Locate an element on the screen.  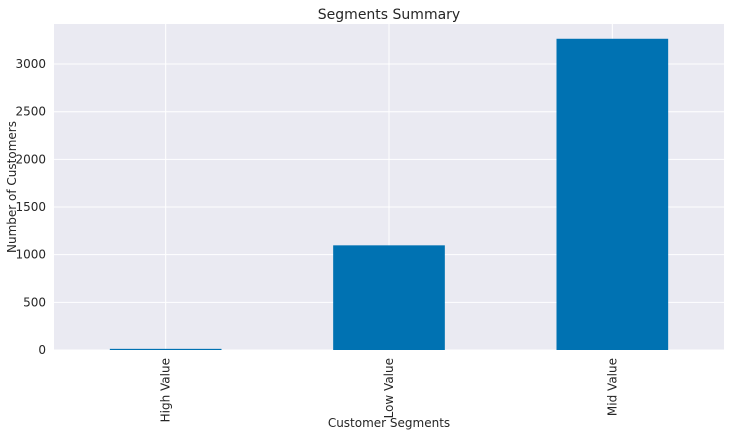
y-tick-label: 0 is located at coordinates (42, 350).